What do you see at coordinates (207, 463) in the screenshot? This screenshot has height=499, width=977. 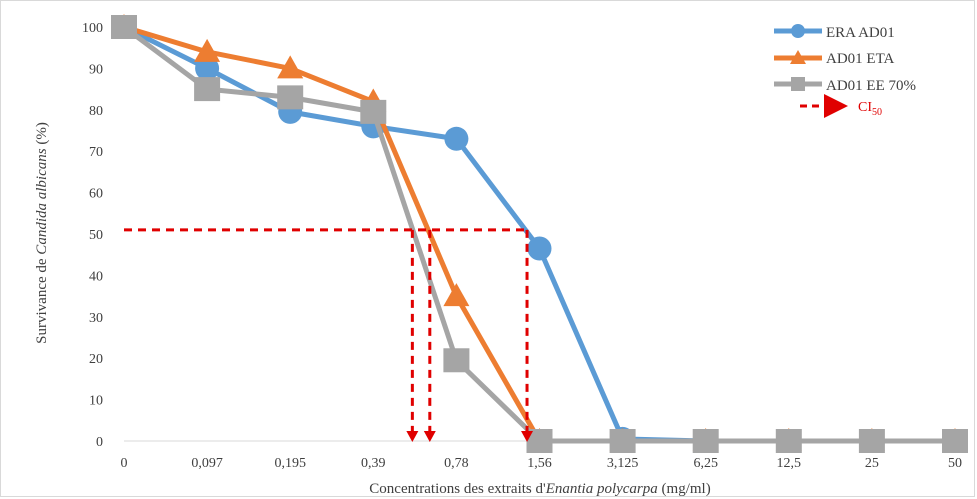 I see `x-tick-label: 0,097` at bounding box center [207, 463].